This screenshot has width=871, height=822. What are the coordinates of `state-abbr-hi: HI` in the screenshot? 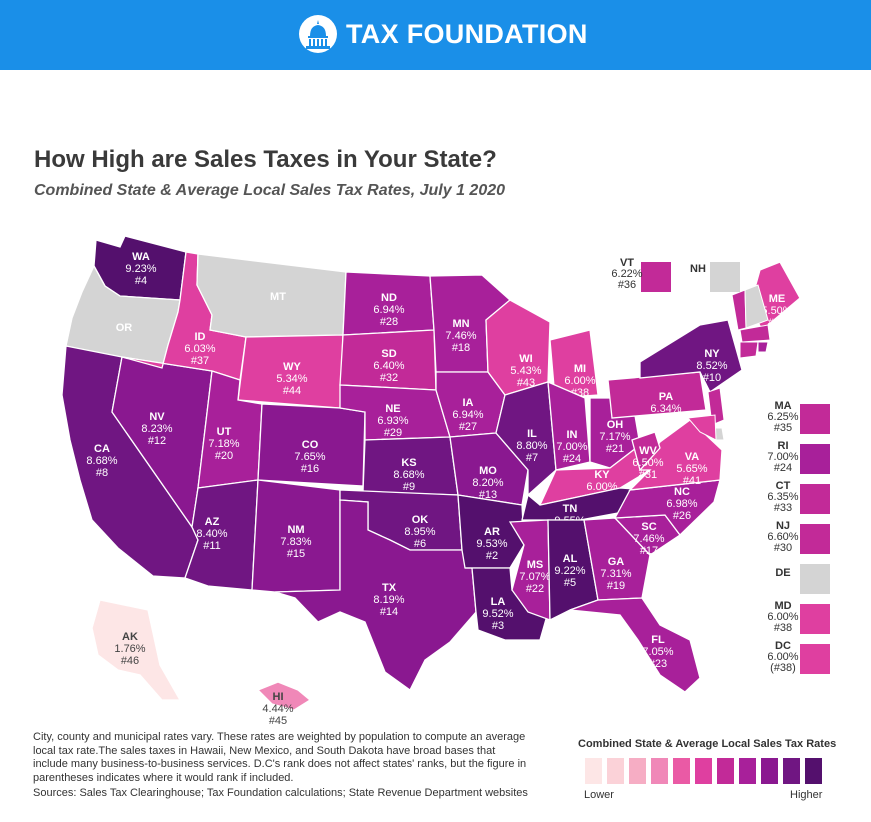 It's located at (278, 697).